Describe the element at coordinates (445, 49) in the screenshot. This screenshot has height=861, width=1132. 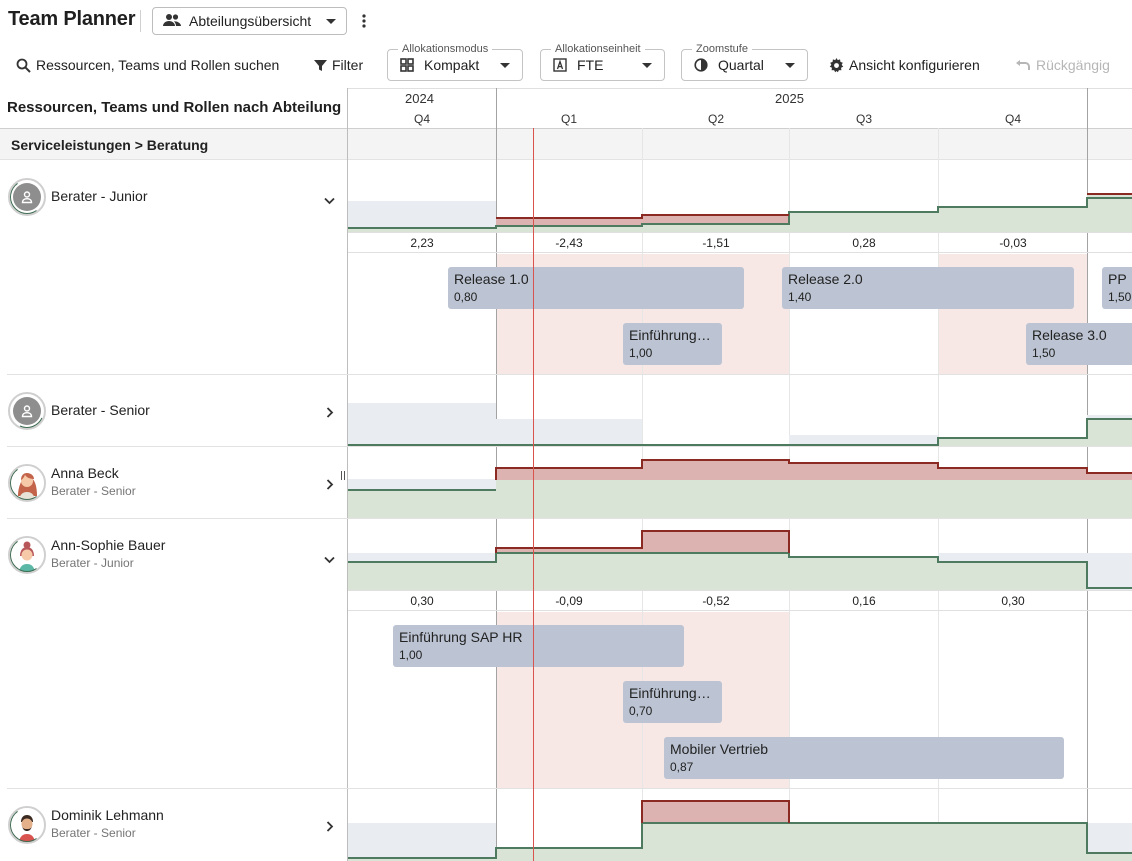
I see `alloc-mode-legend: Allokationsmodus` at that location.